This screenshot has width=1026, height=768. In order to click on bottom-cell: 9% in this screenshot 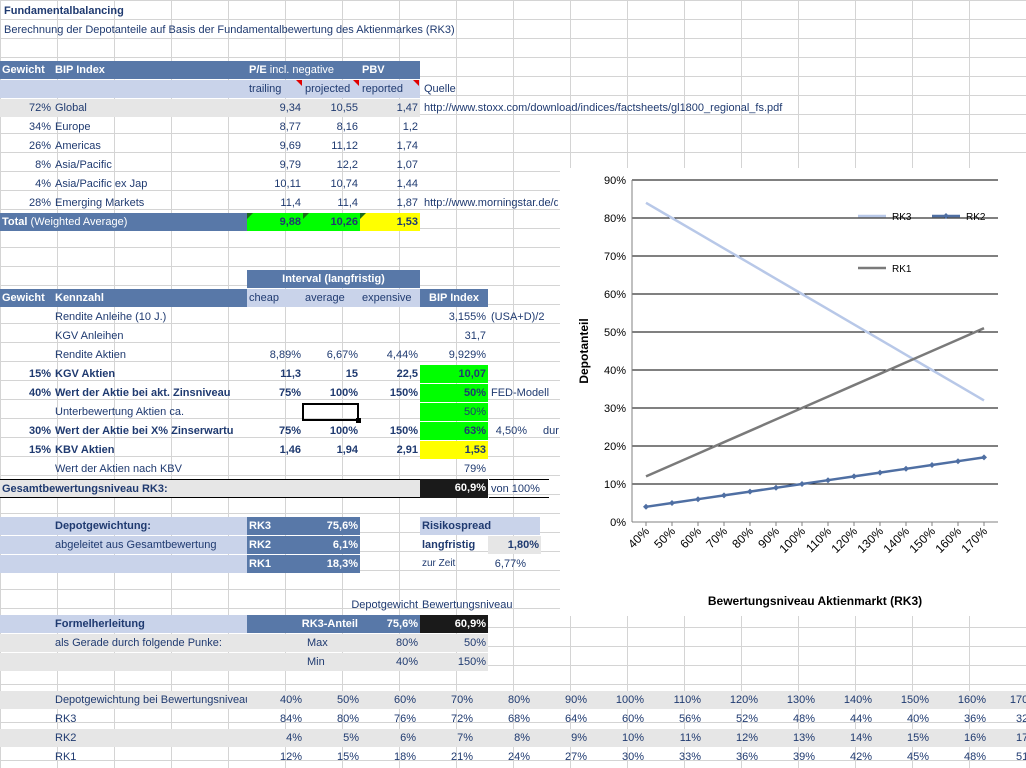, I will do `click(579, 738)`.